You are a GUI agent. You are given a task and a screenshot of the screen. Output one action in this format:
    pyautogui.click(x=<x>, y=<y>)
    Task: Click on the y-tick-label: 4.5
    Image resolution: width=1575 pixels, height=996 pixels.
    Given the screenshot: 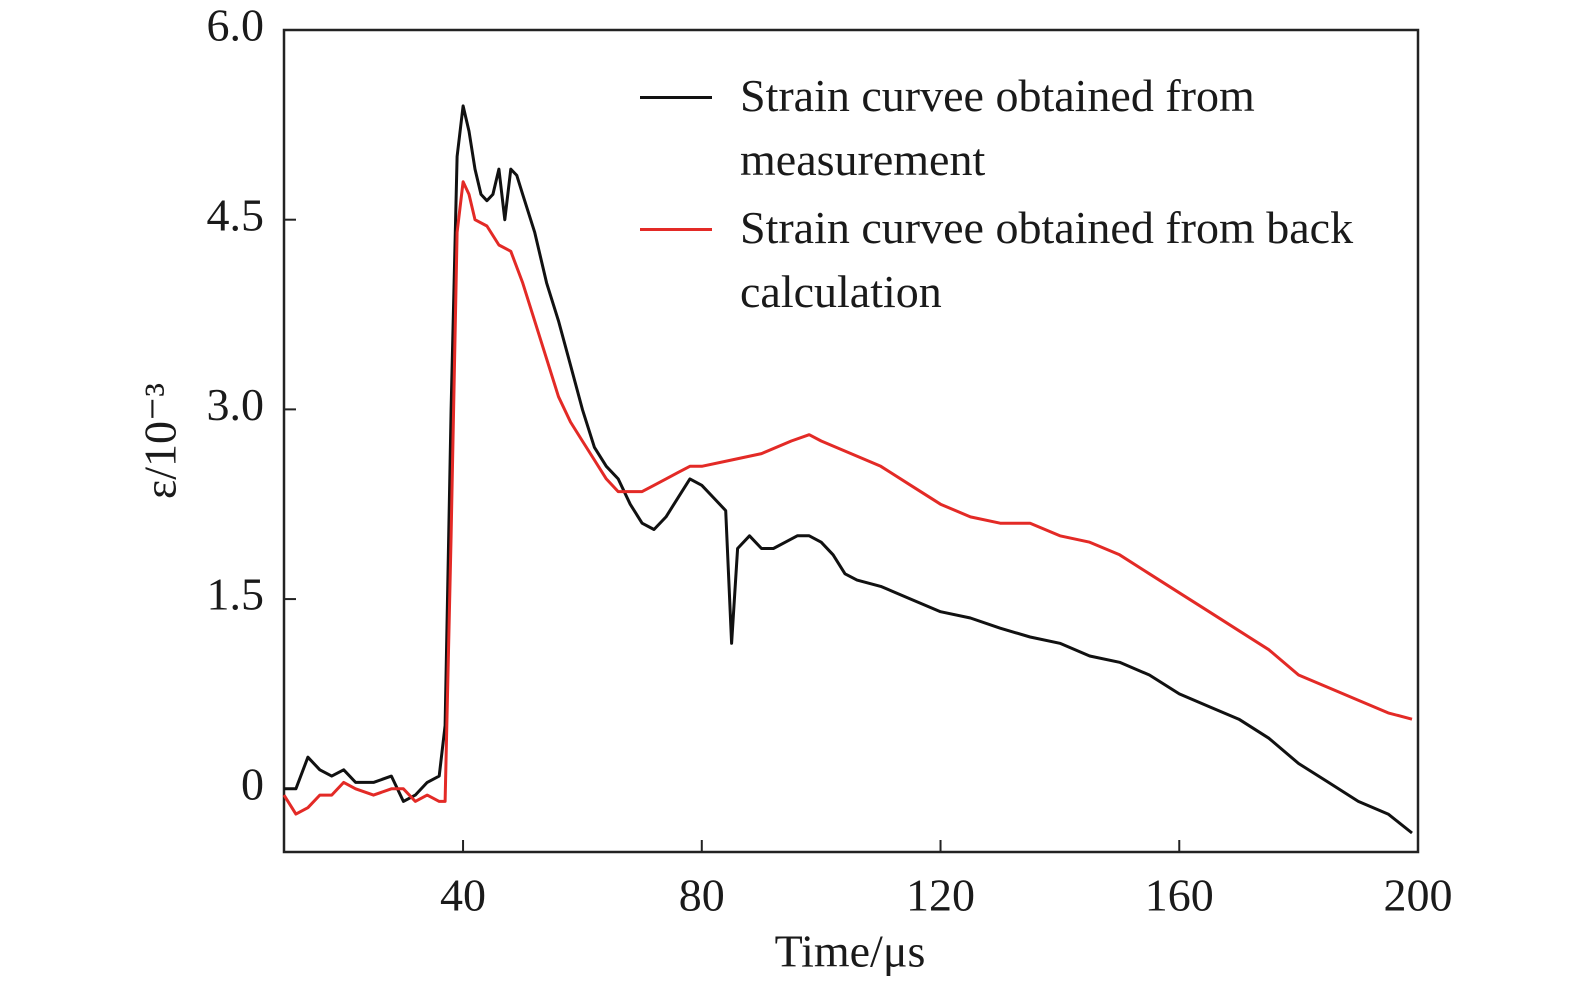 What is the action you would take?
    pyautogui.click(x=236, y=214)
    